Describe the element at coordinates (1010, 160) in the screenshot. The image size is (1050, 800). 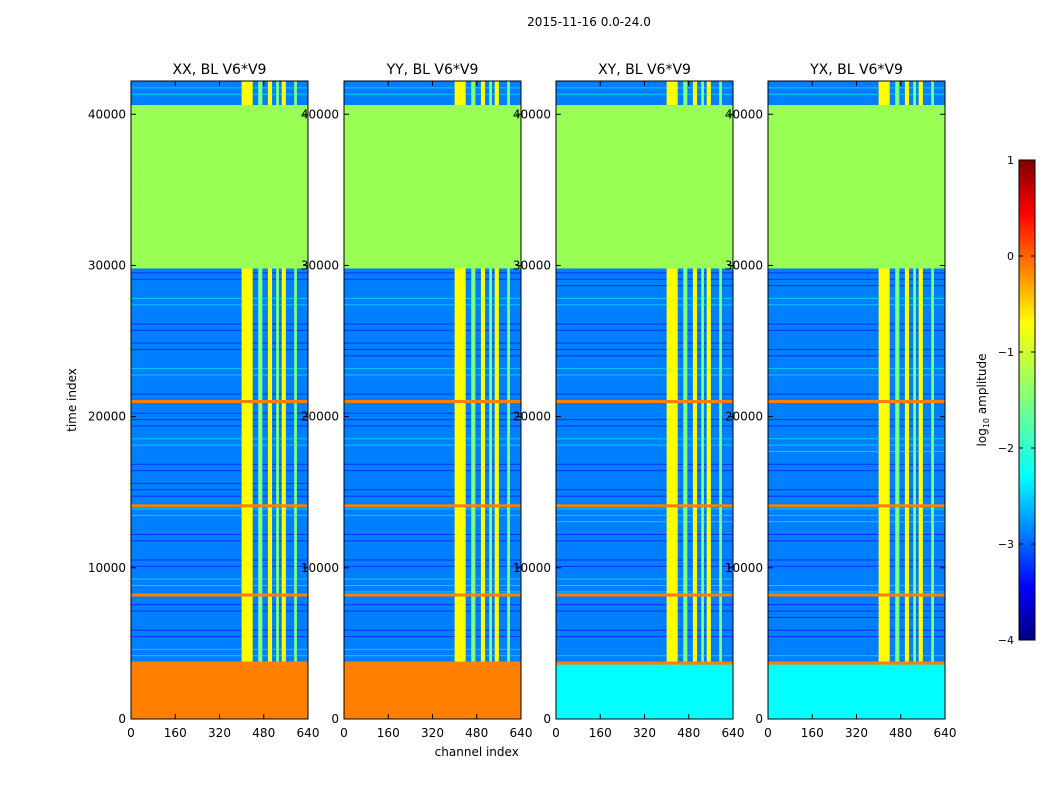
I see `colorbar-tick-label: 1` at that location.